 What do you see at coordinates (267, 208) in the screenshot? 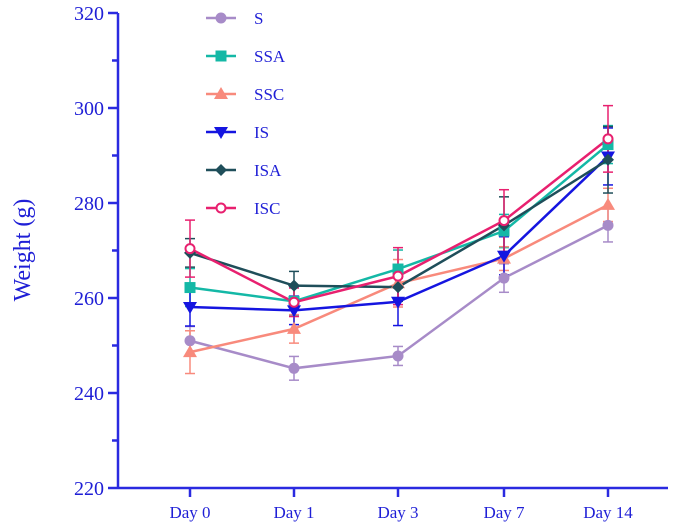
I see `legend-label-isc: ISC` at bounding box center [267, 208].